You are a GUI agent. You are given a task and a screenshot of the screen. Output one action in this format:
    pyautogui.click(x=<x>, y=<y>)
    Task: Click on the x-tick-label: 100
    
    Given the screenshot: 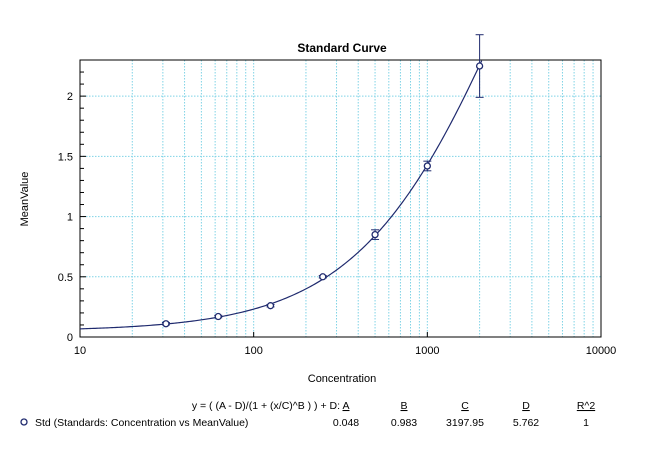 What is the action you would take?
    pyautogui.click(x=253, y=351)
    